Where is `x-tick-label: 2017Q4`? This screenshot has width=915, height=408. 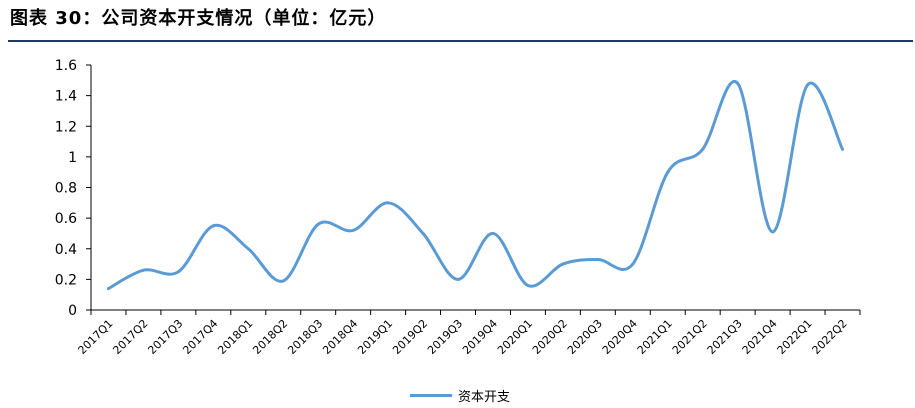
x-tick-label: 2017Q4 is located at coordinates (200, 337).